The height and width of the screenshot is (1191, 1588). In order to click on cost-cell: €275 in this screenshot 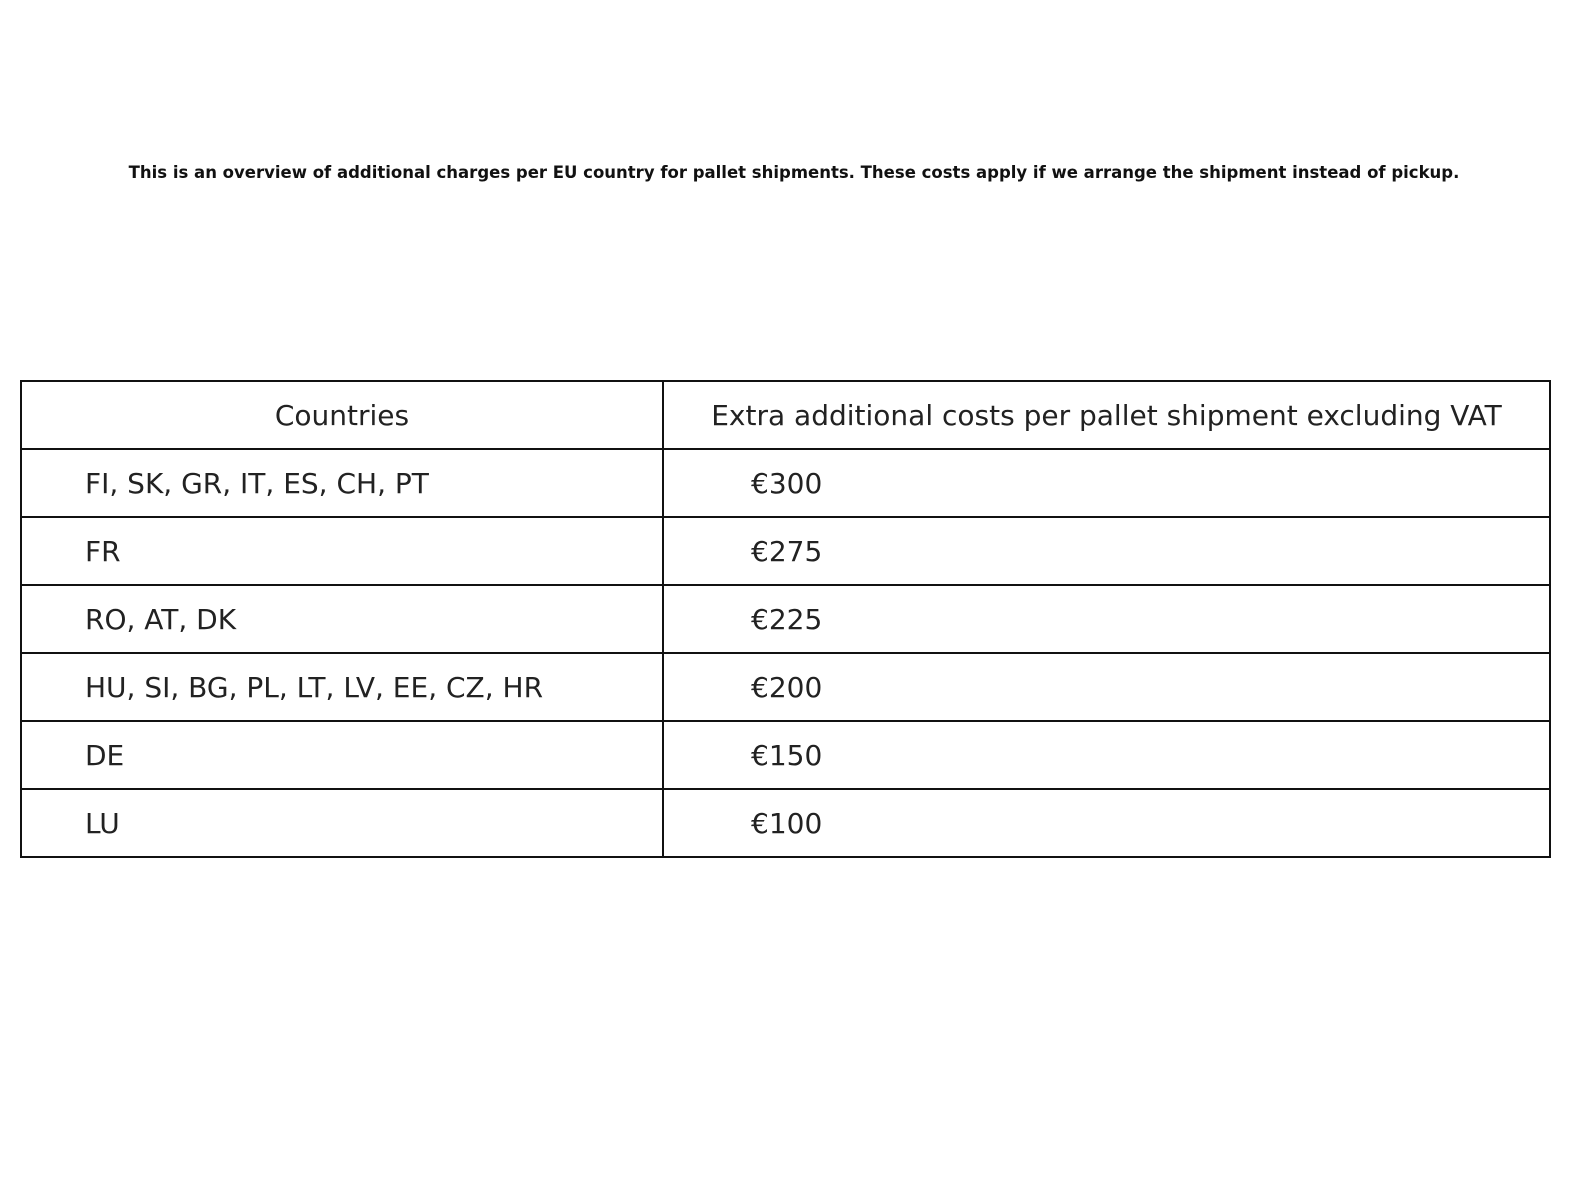, I will do `click(1106, 551)`.